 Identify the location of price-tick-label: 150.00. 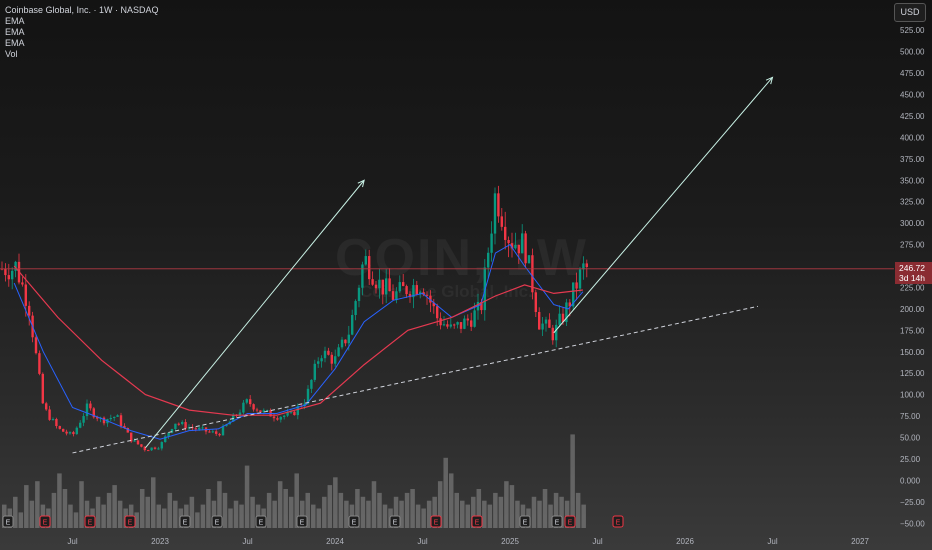
(912, 352).